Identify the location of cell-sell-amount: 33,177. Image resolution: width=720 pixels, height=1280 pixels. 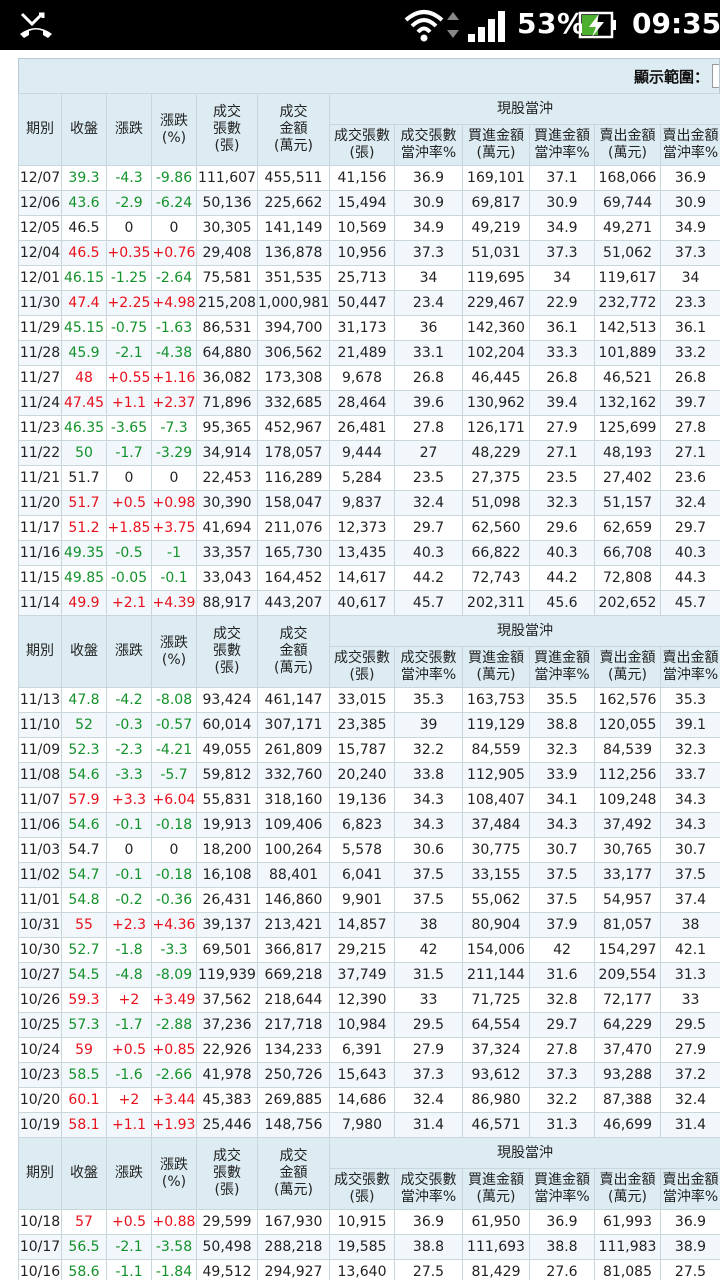
(627, 875).